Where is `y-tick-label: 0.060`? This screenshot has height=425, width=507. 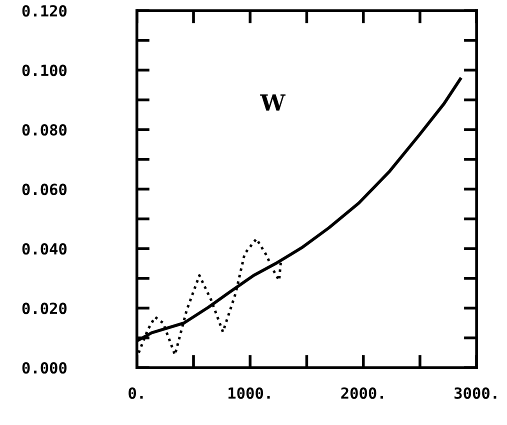
y-tick-label: 0.060 is located at coordinates (44, 190).